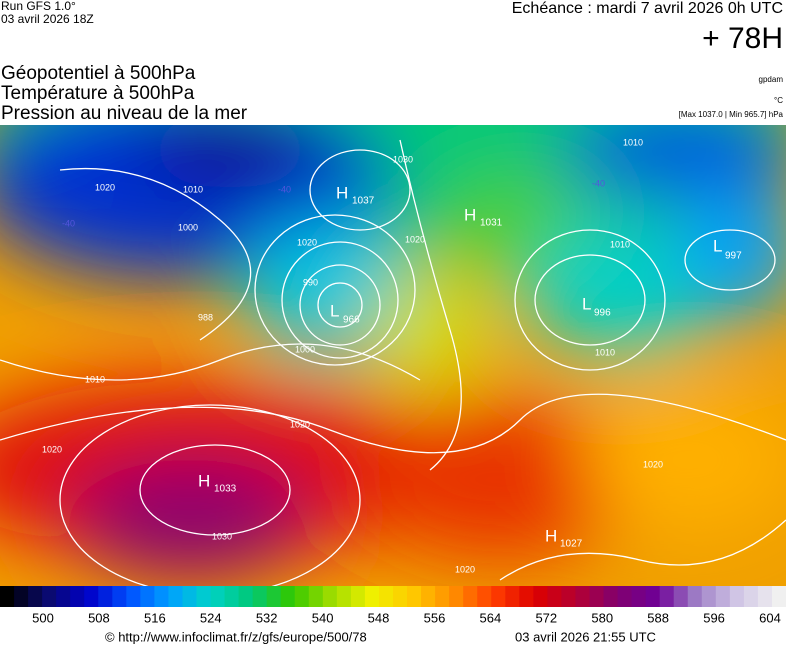 Image resolution: width=786 pixels, height=648 pixels. What do you see at coordinates (351, 320) in the screenshot?
I see `center-value: 966` at bounding box center [351, 320].